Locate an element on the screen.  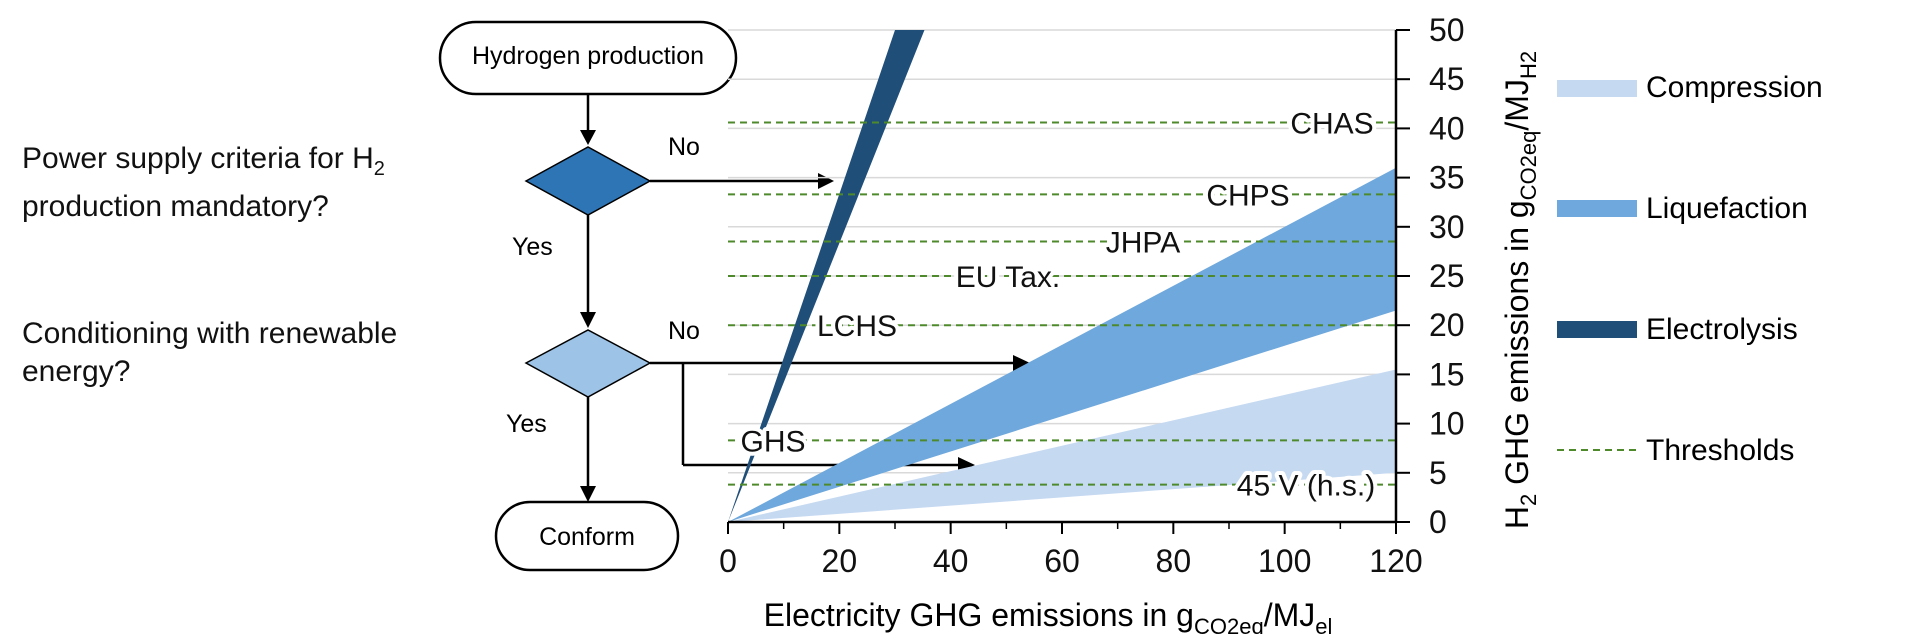
x-tick-label: 40 is located at coordinates (951, 561).